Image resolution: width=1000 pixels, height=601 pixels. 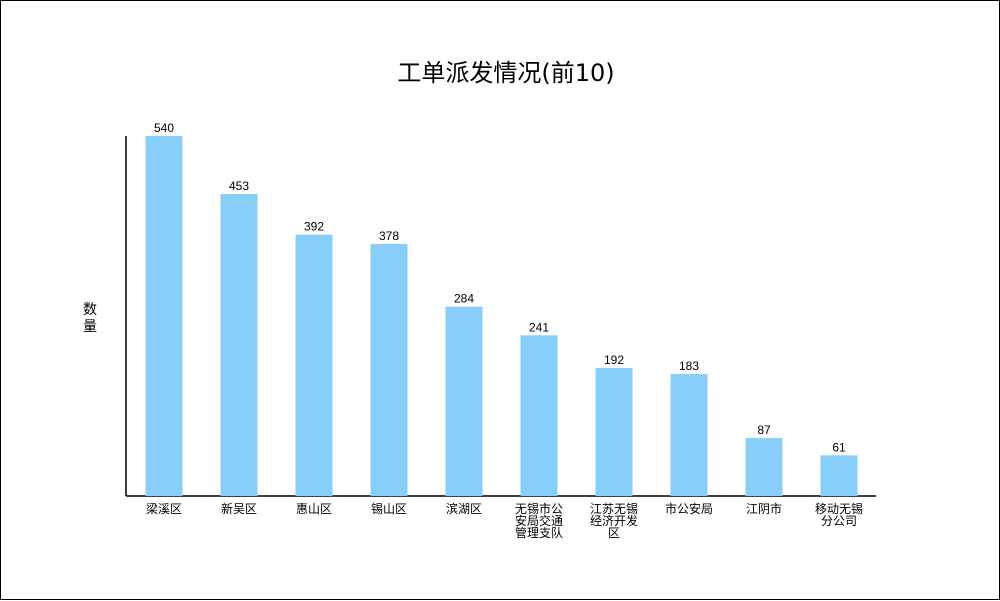 What do you see at coordinates (839, 521) in the screenshot?
I see `category-label-line: 分公司` at bounding box center [839, 521].